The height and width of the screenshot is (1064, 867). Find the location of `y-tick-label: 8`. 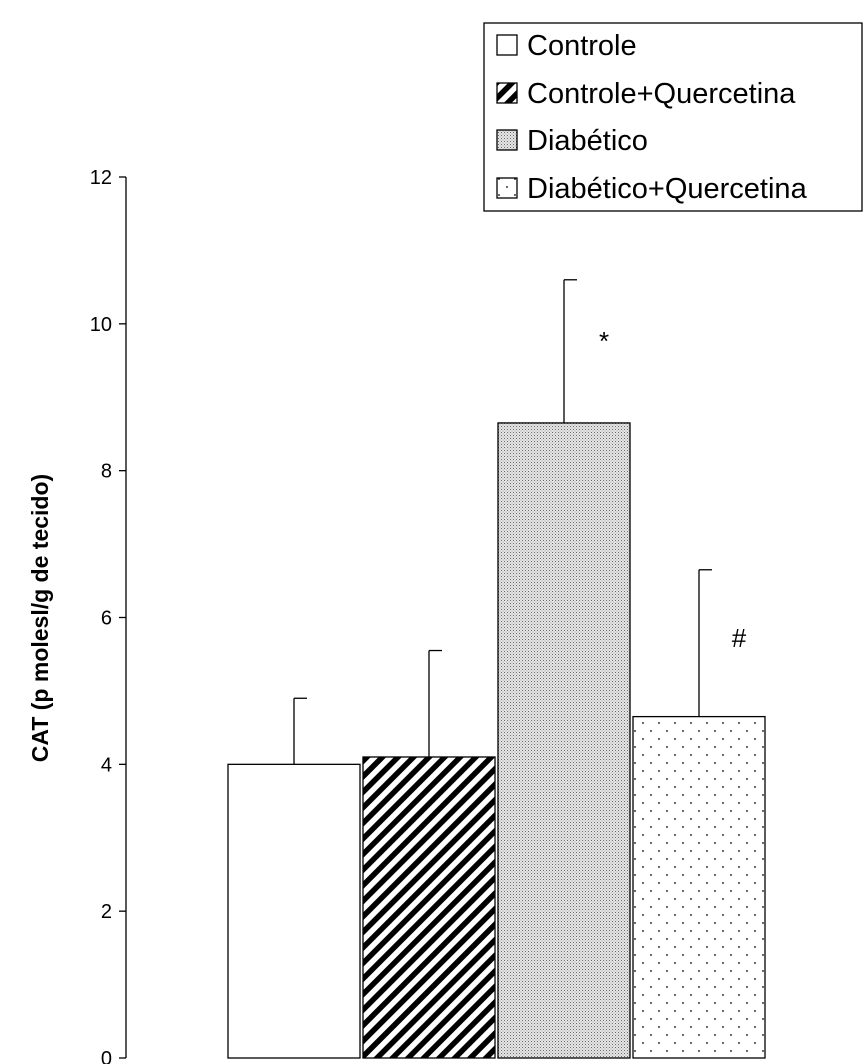

y-tick-label: 8 is located at coordinates (106, 472).